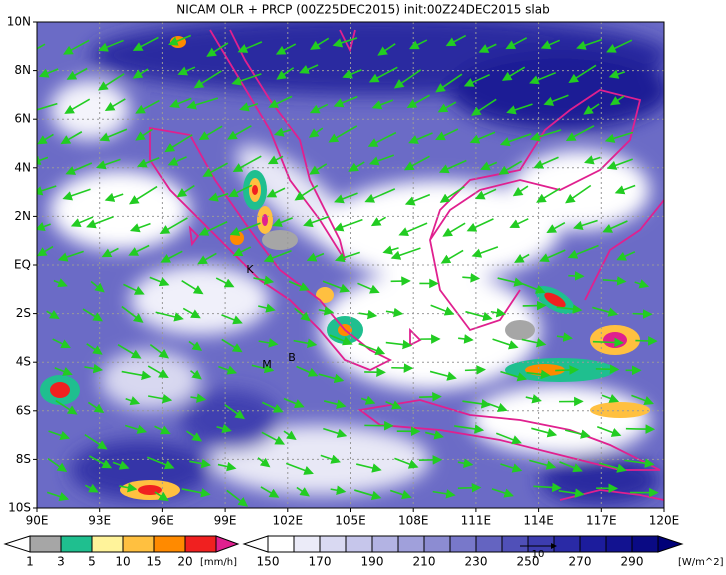  I want to click on lat-label: 2S, so click(23, 313).